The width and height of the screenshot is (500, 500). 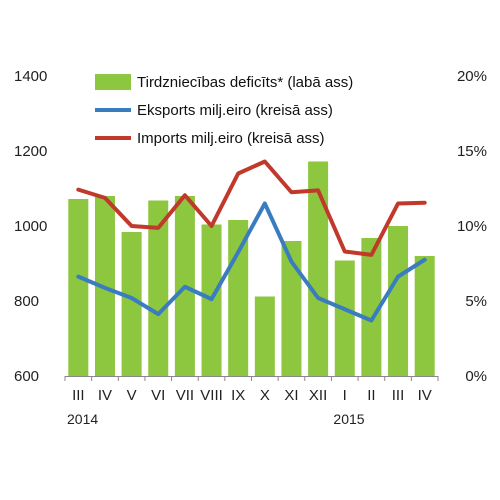 I want to click on right-tick-label: 5%, so click(x=476, y=301).